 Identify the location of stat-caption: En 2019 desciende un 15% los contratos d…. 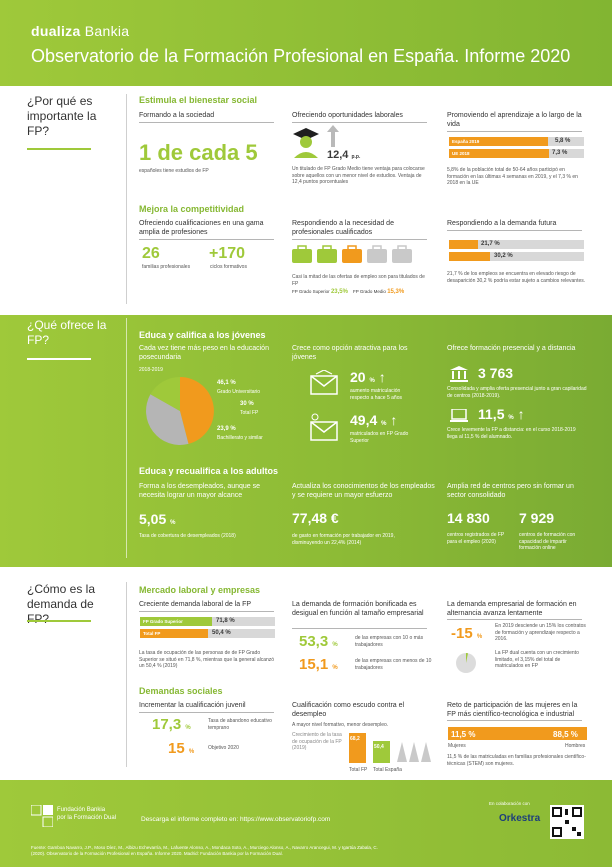
(540, 632).